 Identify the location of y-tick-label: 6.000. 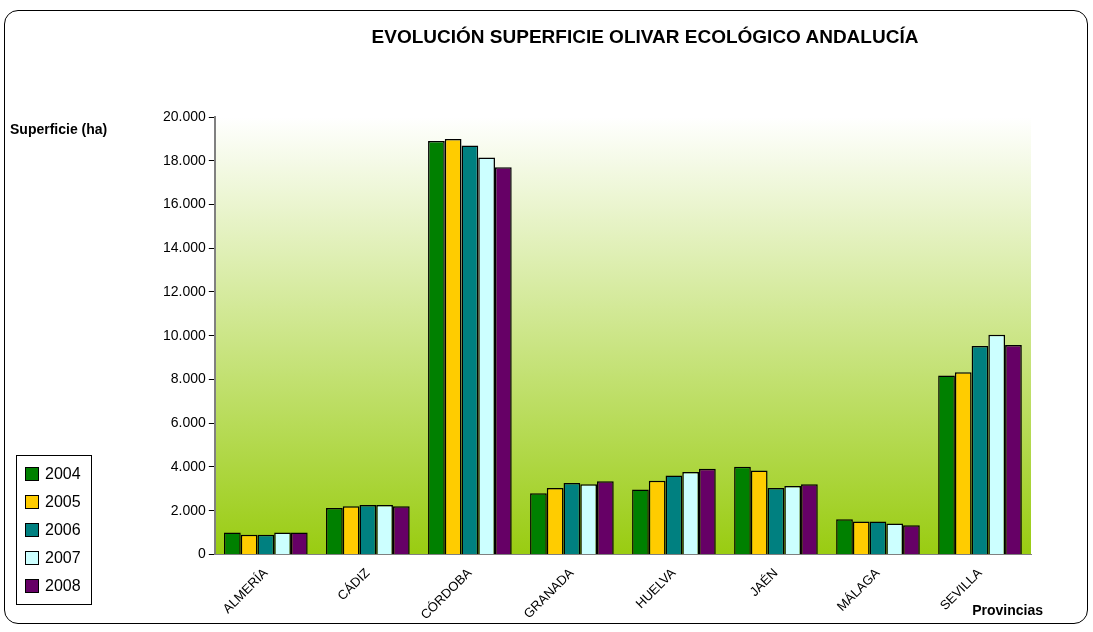
(188, 422).